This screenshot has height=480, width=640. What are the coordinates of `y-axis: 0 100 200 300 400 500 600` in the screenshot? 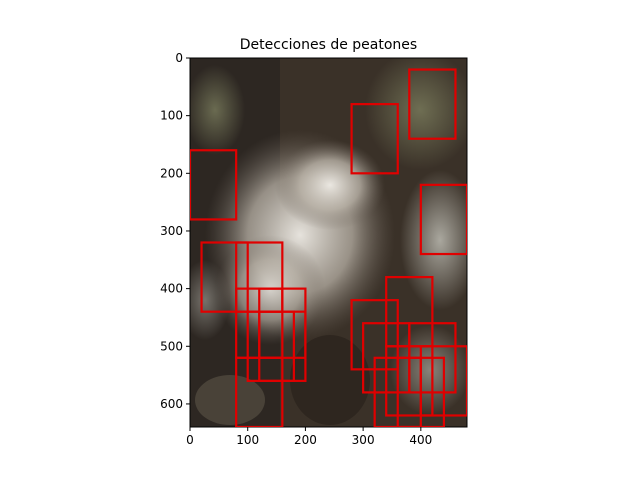 It's located at (175, 231).